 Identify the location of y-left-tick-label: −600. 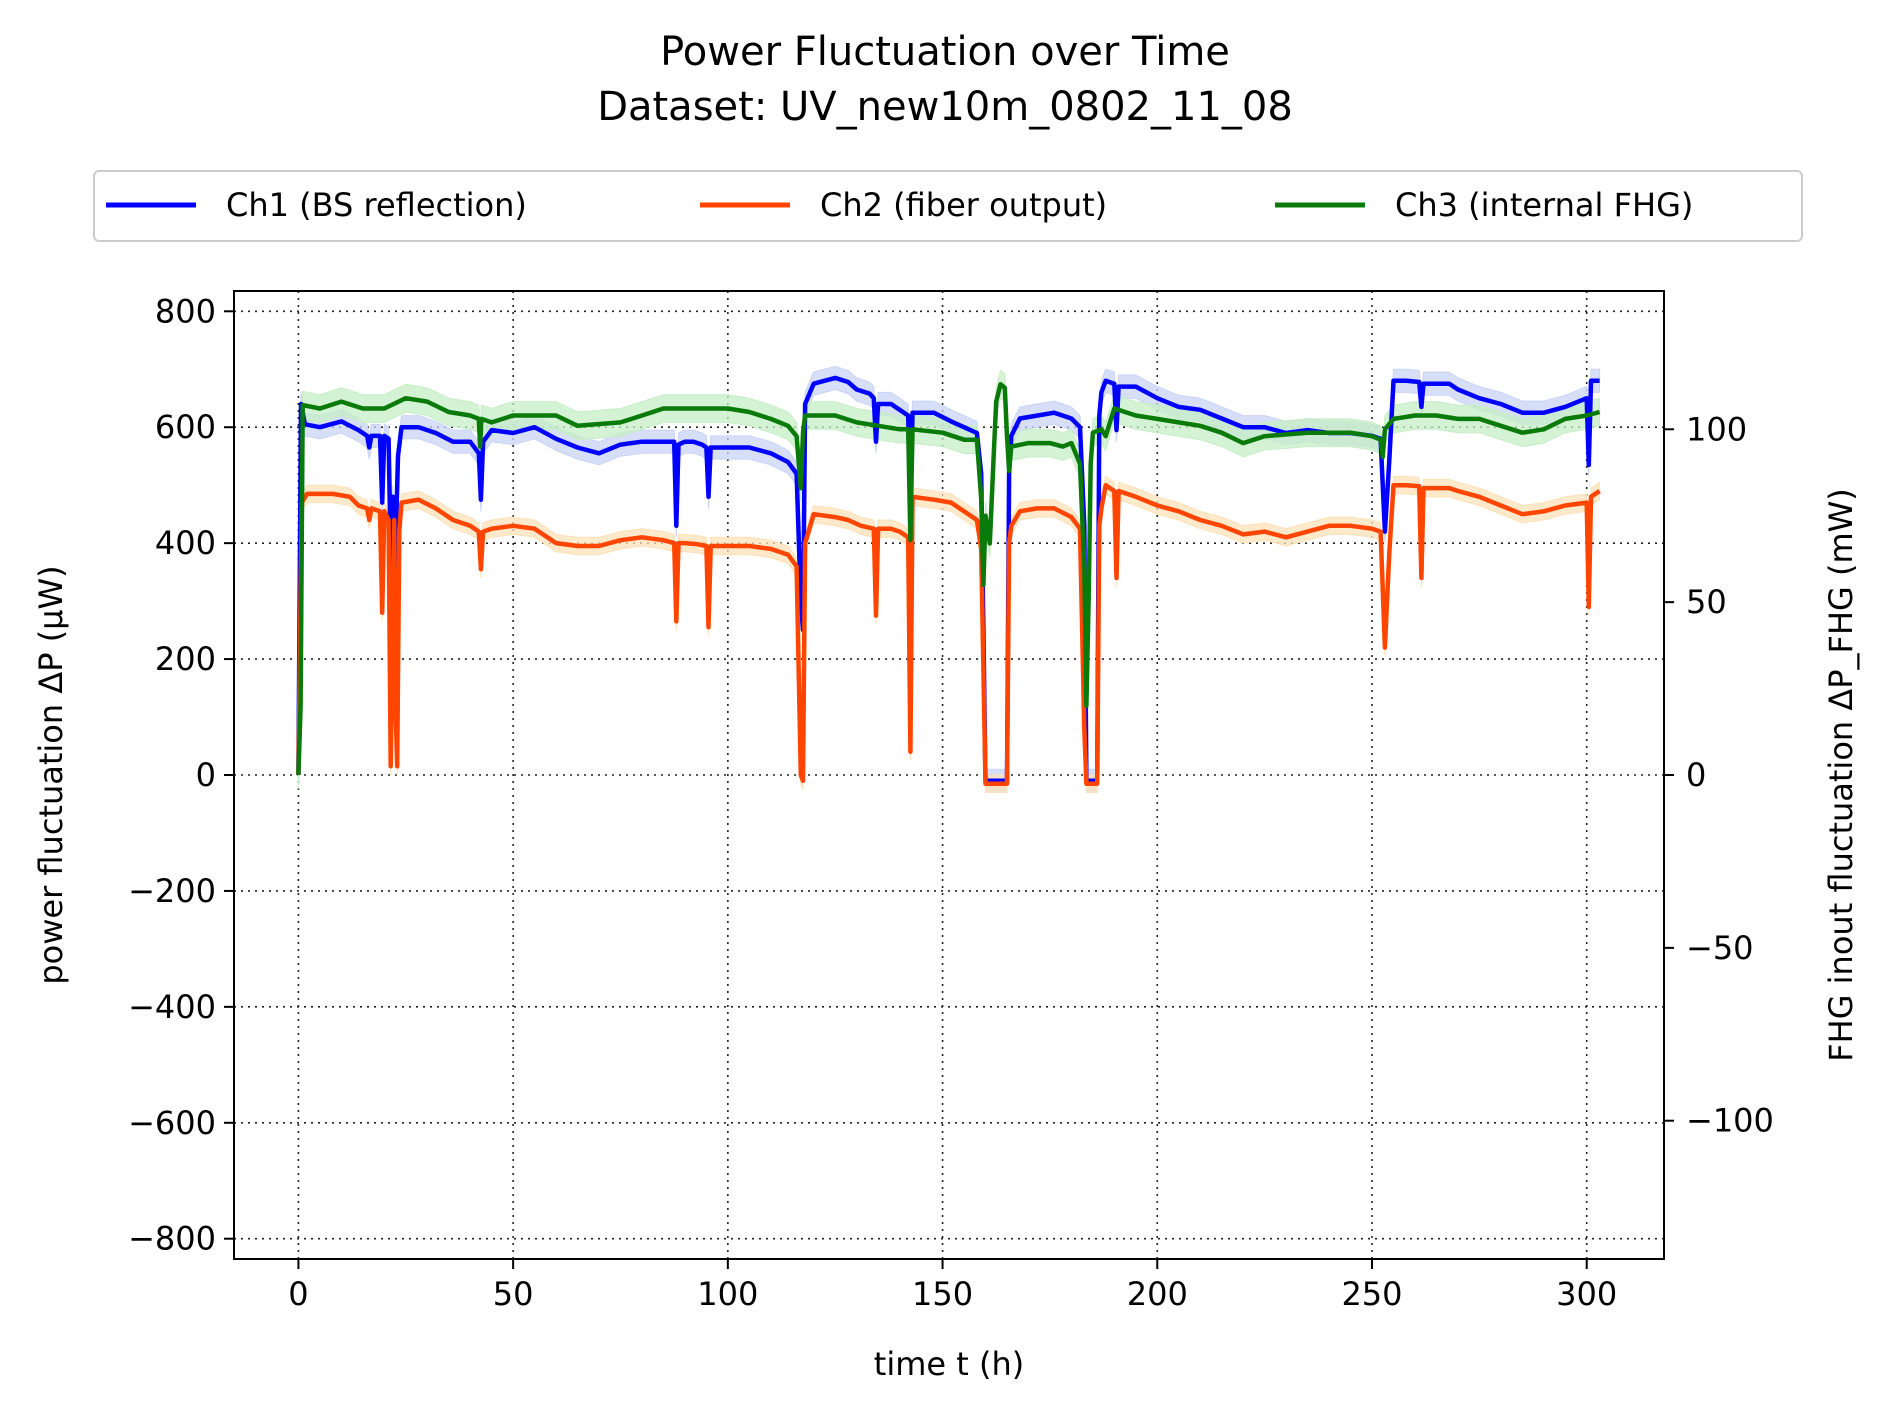
(172, 1123).